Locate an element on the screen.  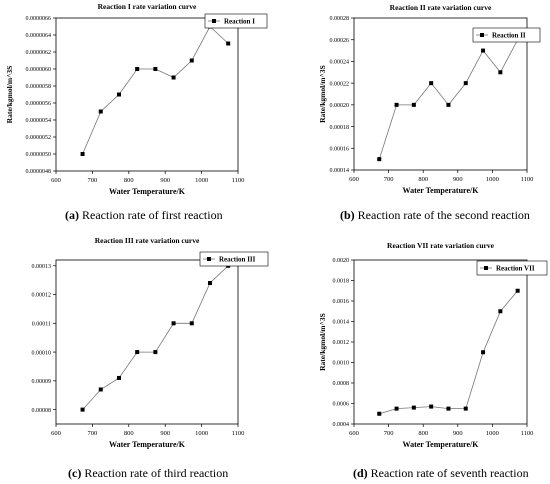
y-tick-label: 0.00022 is located at coordinates (340, 84).